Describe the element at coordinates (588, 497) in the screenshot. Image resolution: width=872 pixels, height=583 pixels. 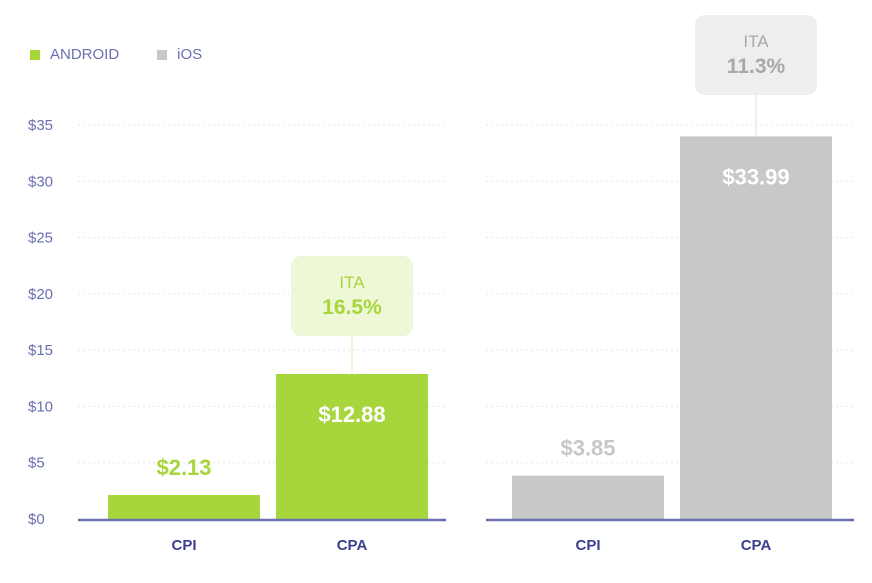
I see `bar-ios-cpi` at that location.